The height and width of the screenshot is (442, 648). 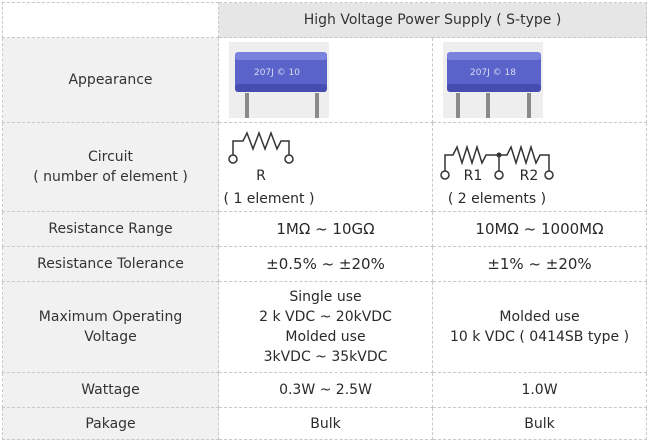 I want to click on resistor-1-marking: 207J © 10, so click(x=277, y=73).